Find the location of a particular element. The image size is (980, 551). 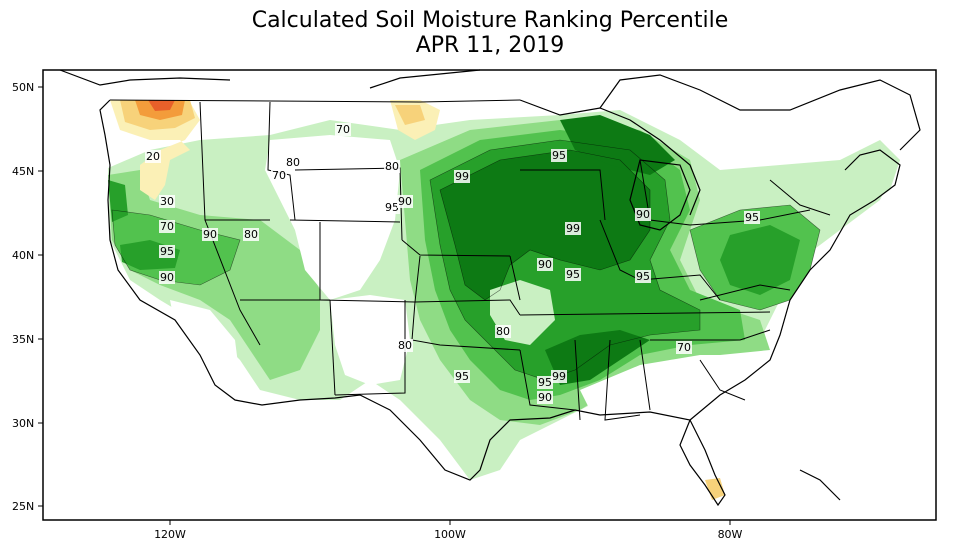

contour-label: 30 is located at coordinates (167, 201).